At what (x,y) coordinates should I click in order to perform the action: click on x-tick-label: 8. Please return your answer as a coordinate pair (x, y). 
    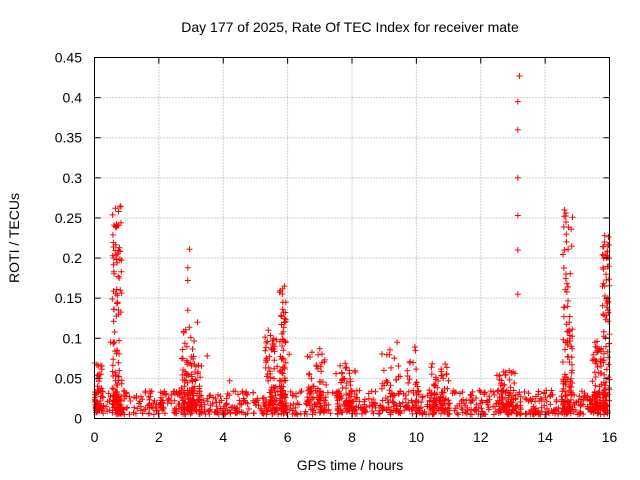
    Looking at the image, I should click on (352, 437).